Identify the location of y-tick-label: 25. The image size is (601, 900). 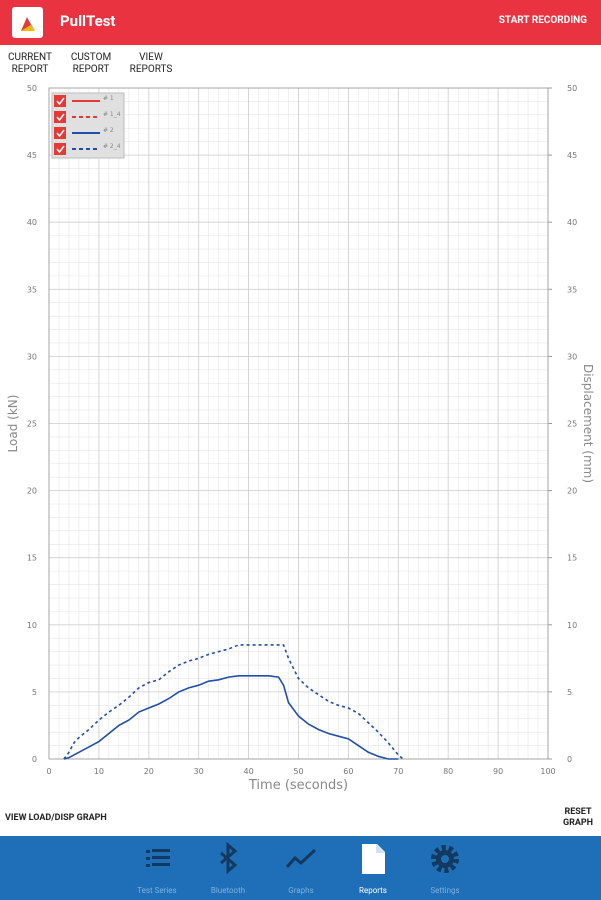
(32, 424).